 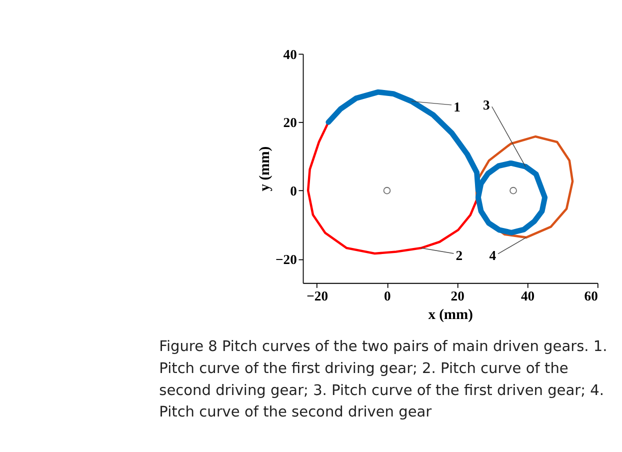 I want to click on x-axis-title: x (mm), so click(x=451, y=314).